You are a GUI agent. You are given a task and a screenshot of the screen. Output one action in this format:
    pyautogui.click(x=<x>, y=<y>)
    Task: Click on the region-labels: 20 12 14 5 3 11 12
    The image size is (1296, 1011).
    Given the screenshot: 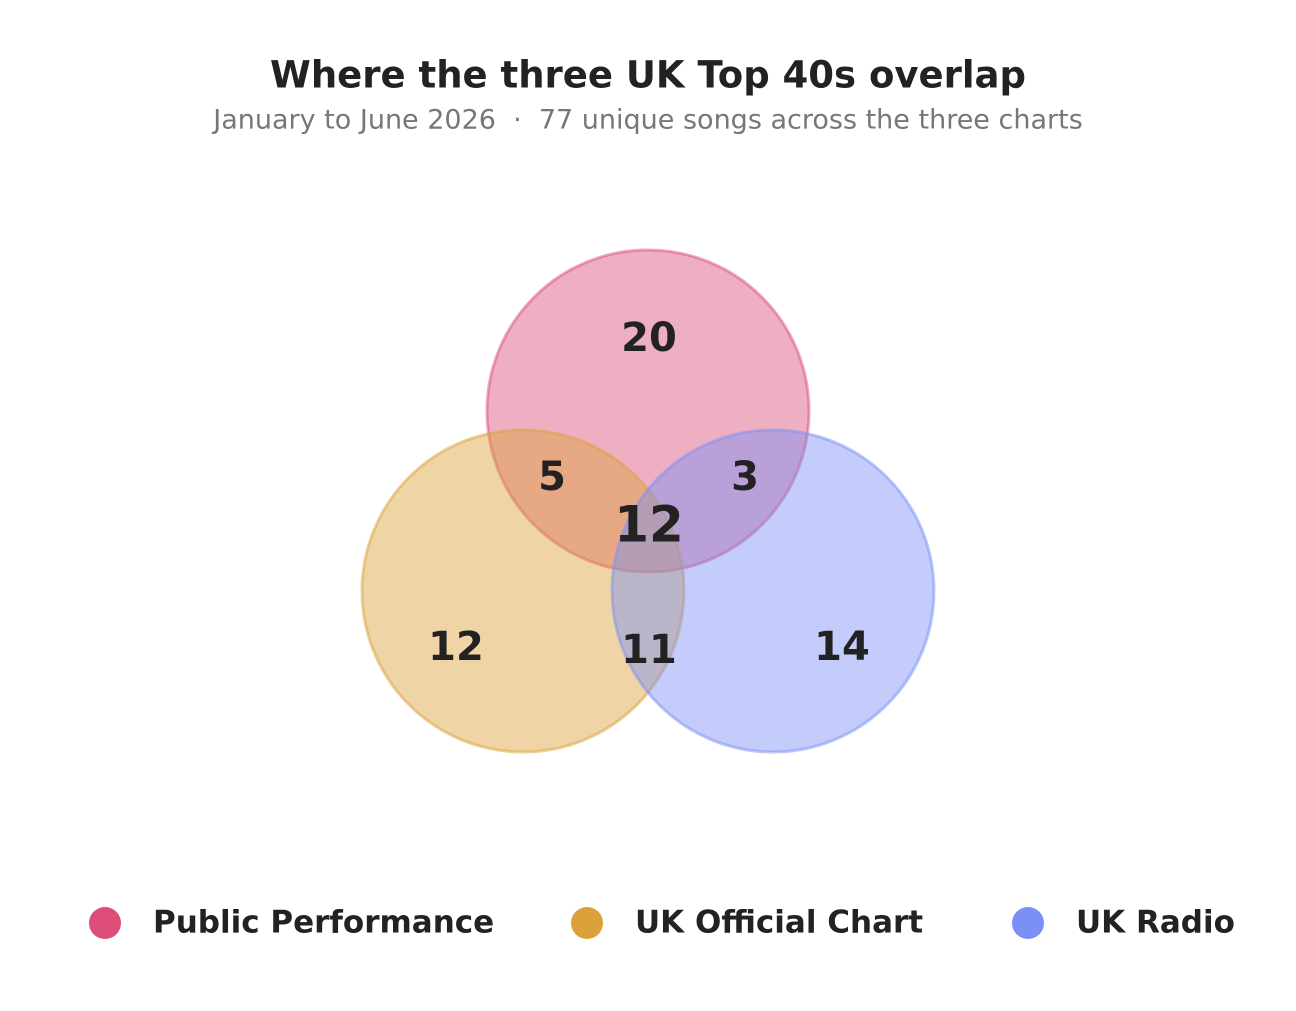 What is the action you would take?
    pyautogui.click(x=649, y=494)
    